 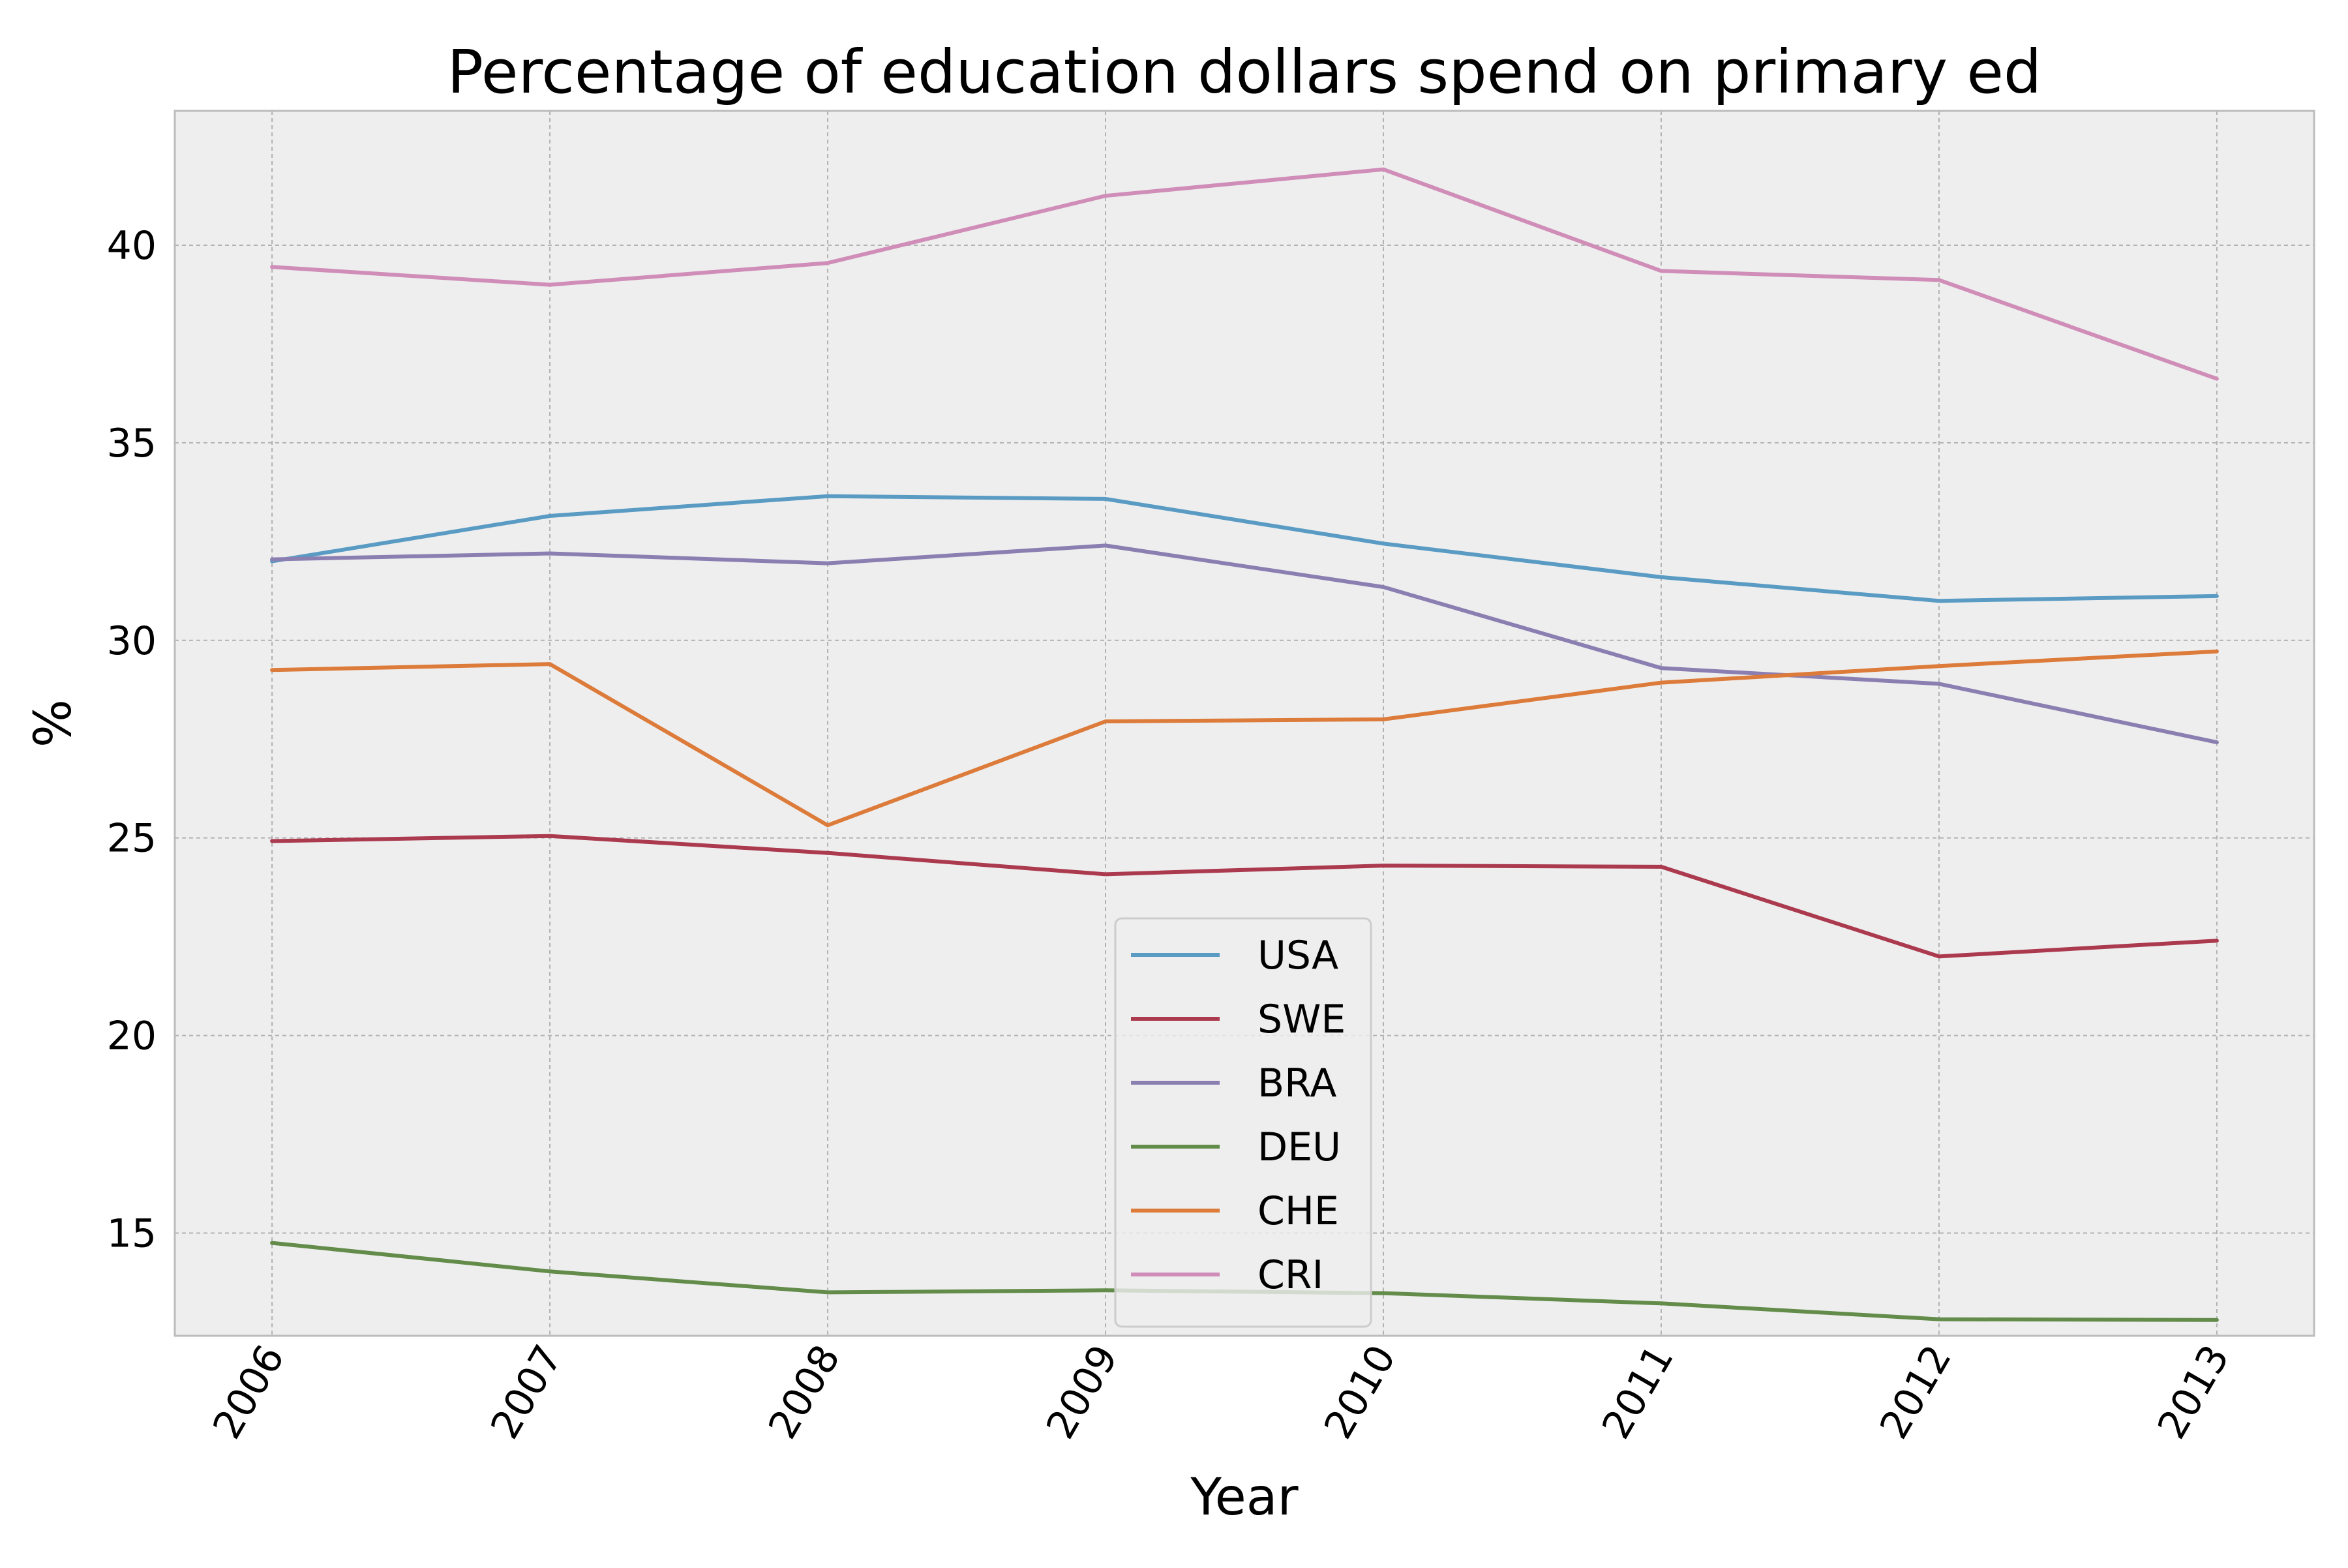 What do you see at coordinates (54, 723) in the screenshot?
I see `y-axis-label: %` at bounding box center [54, 723].